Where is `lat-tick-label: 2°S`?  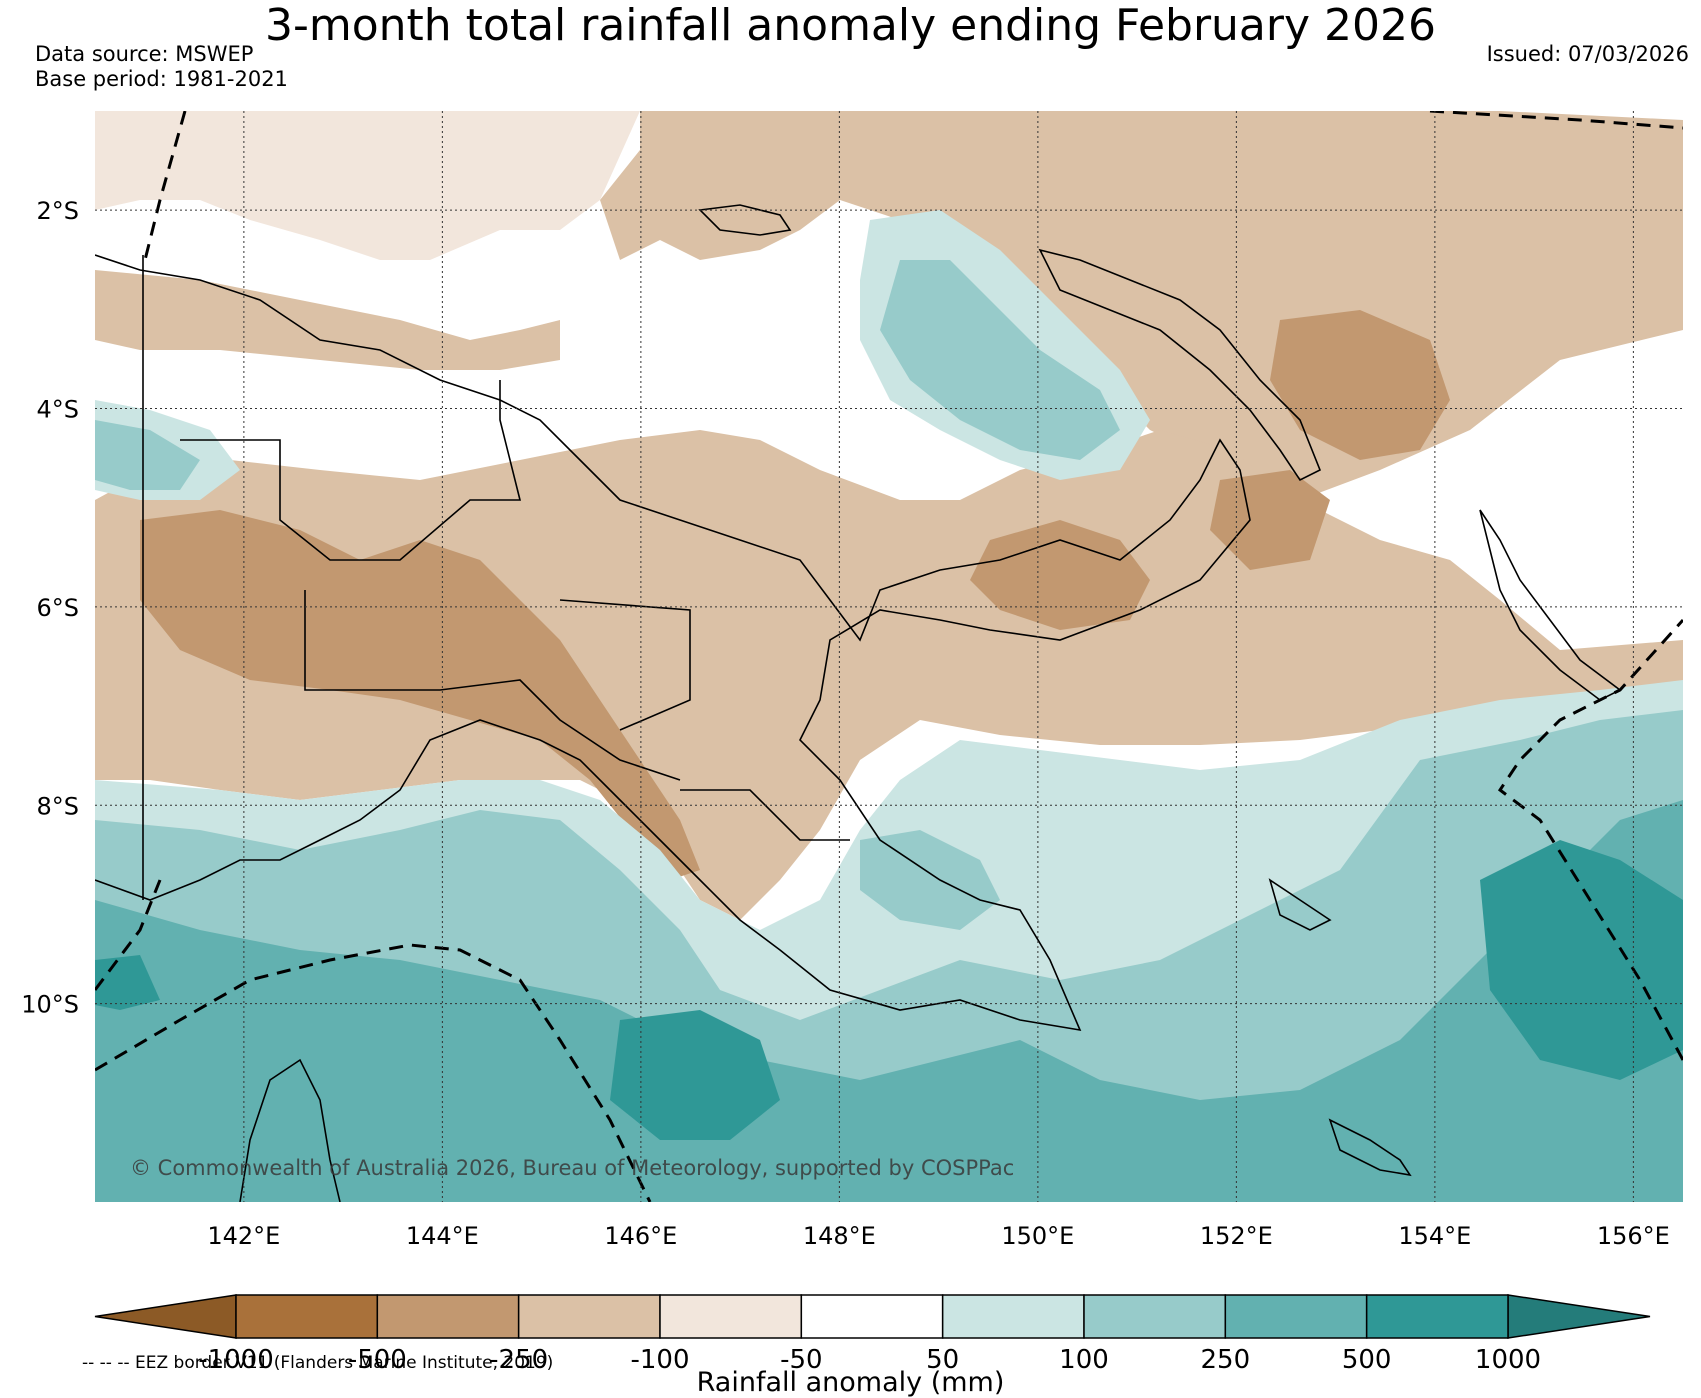
lat-tick-label: 2°S is located at coordinates (57, 211).